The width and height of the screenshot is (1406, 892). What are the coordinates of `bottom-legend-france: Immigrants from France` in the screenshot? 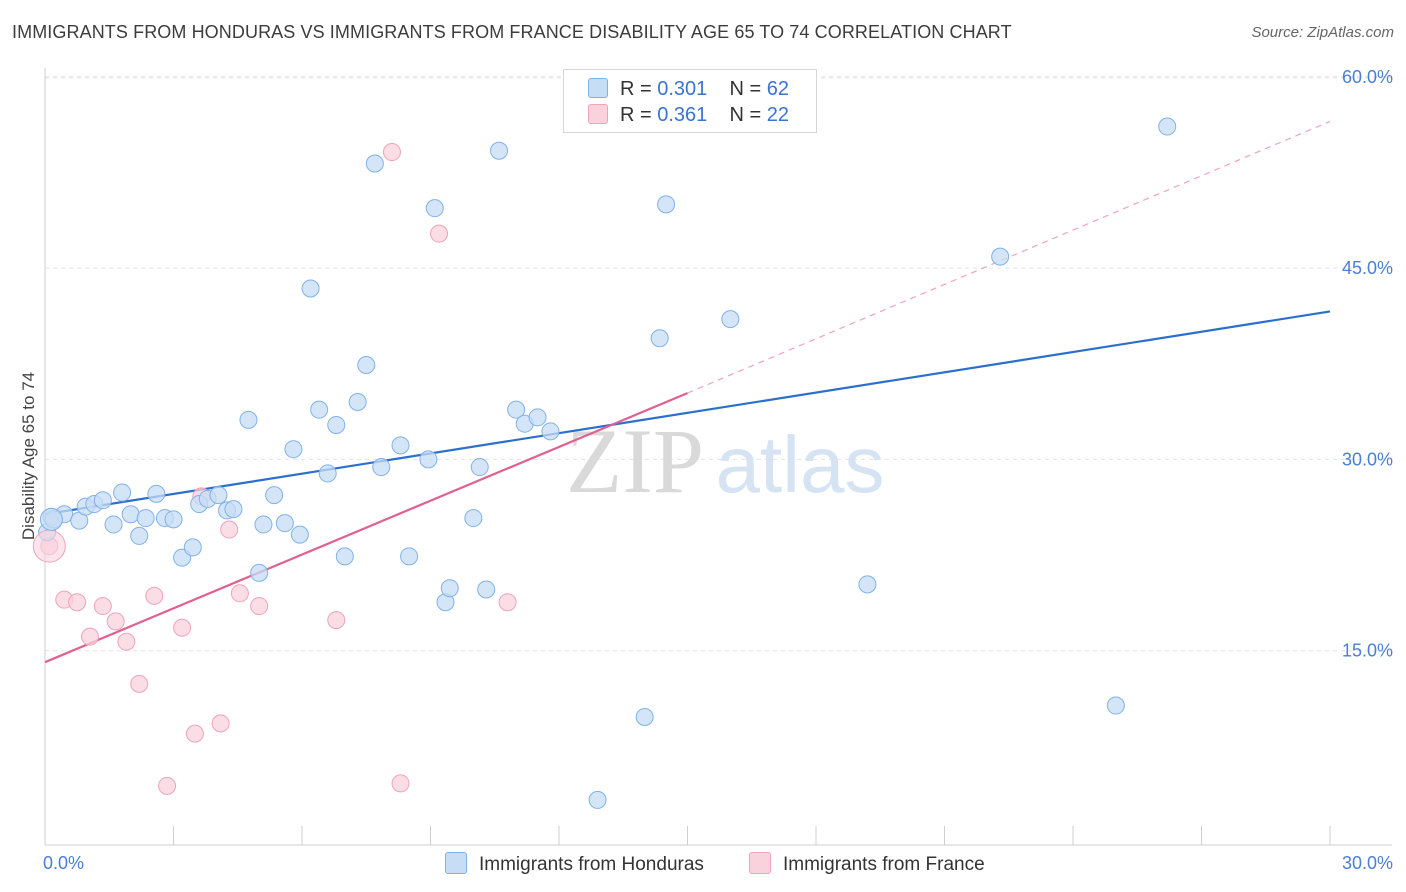 It's located at (867, 864).